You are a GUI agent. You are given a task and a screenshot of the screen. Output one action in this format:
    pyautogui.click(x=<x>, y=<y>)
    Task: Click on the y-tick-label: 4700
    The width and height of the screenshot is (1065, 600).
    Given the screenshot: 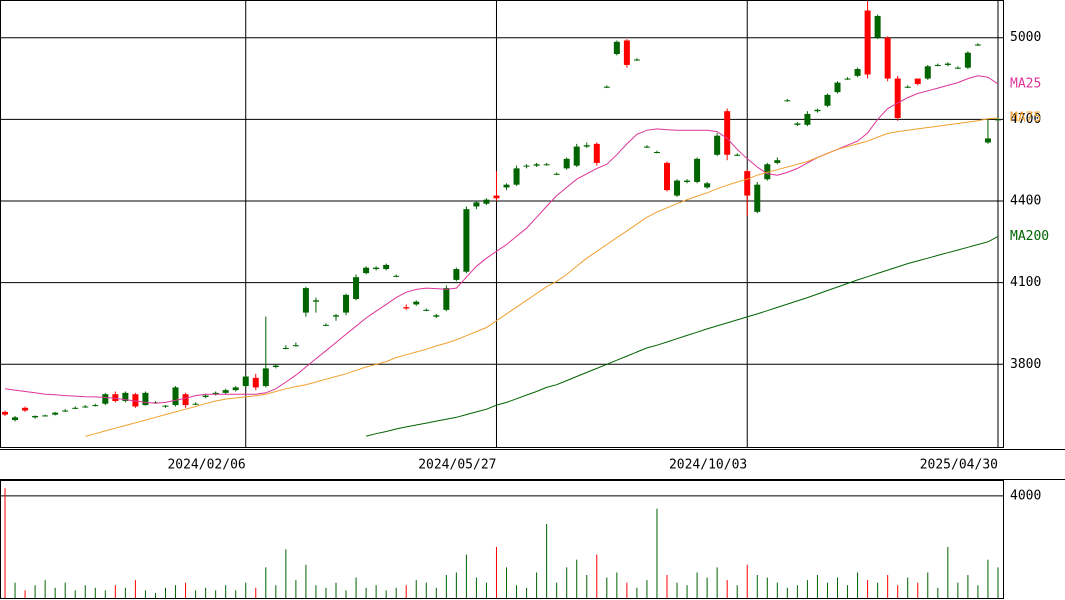 What is the action you would take?
    pyautogui.click(x=1025, y=119)
    